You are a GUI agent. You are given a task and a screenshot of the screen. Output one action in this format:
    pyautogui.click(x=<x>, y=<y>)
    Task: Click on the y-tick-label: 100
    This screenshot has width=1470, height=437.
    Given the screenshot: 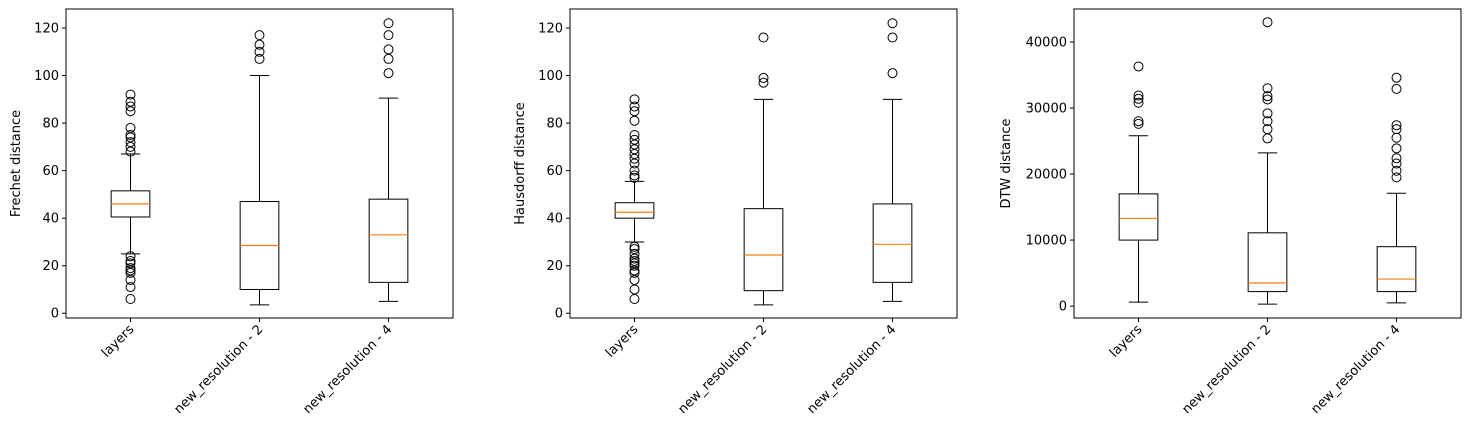 What is the action you would take?
    pyautogui.click(x=550, y=76)
    